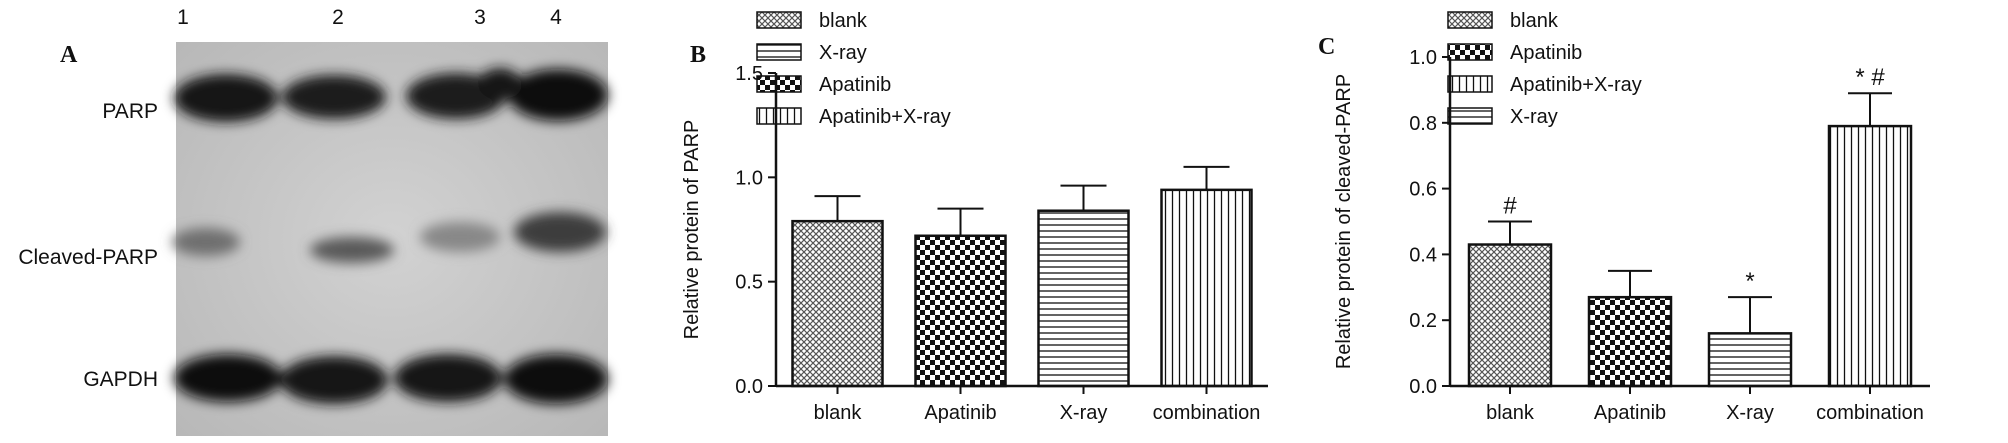 The width and height of the screenshot is (2008, 443). I want to click on panel-a-letter: A, so click(69, 55).